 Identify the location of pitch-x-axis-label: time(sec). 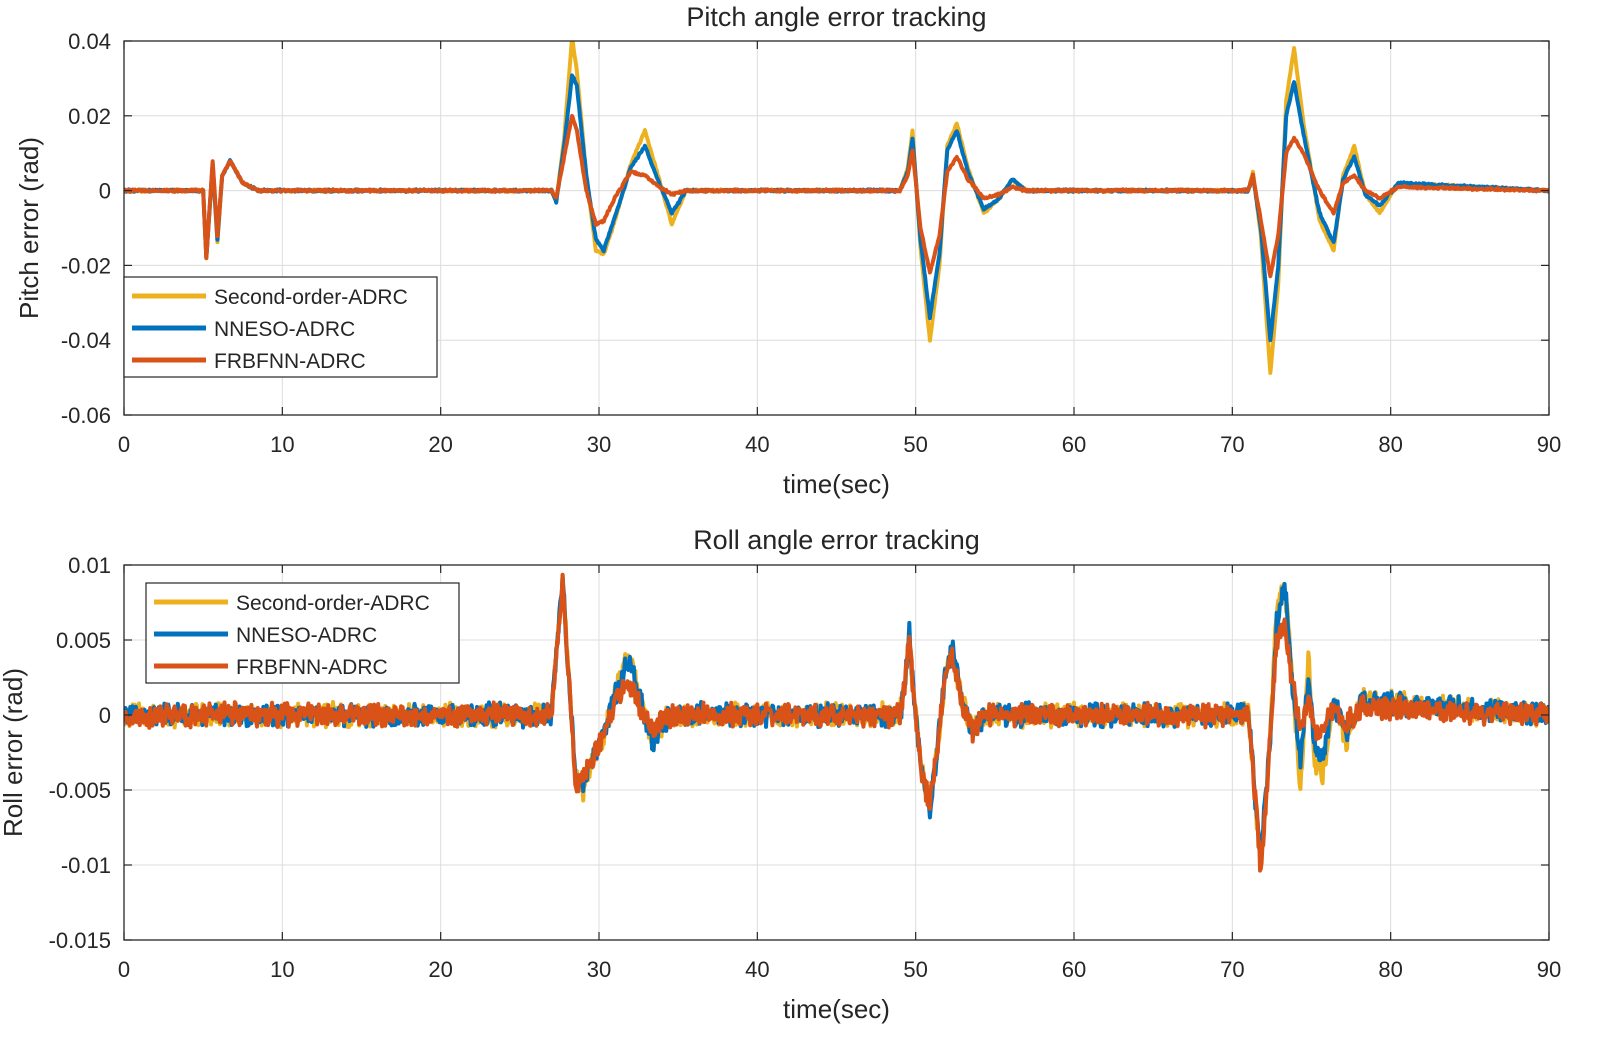
(836, 484).